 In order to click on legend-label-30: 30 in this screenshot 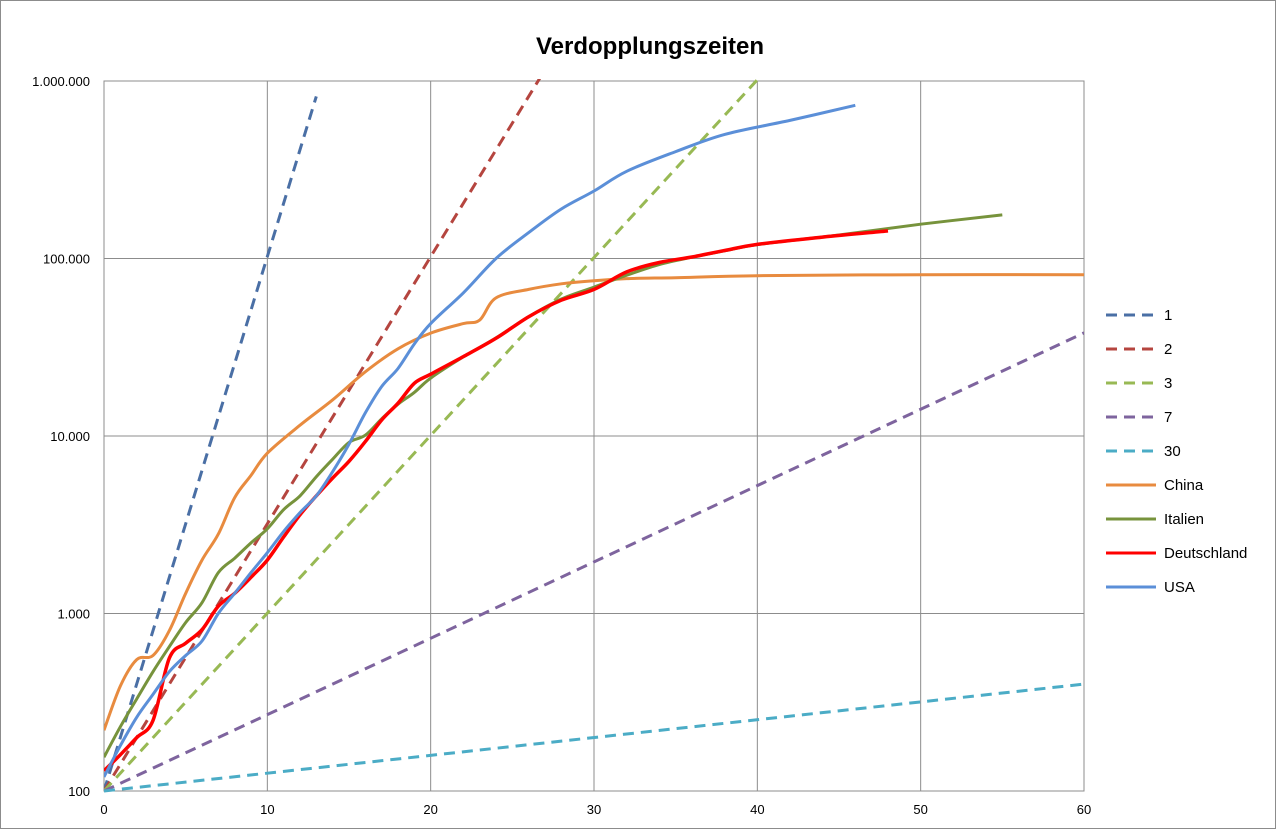, I will do `click(1172, 451)`.